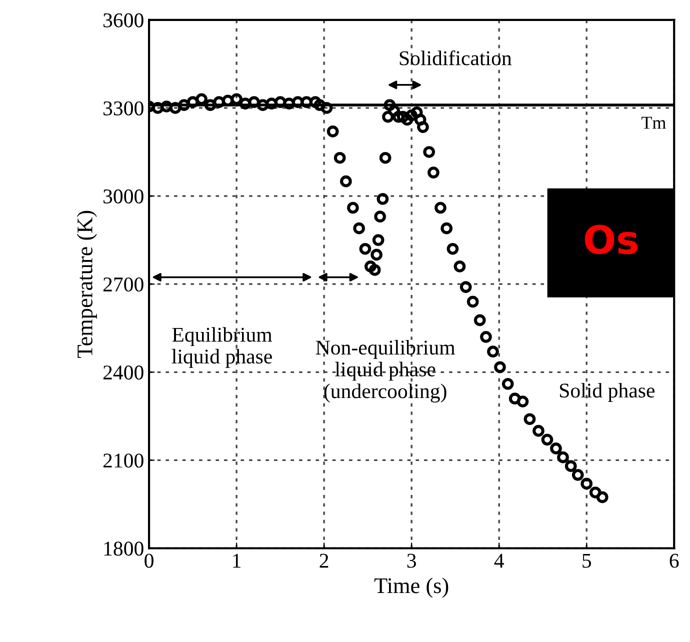 The width and height of the screenshot is (690, 642). What do you see at coordinates (324, 561) in the screenshot?
I see `x-tick-label: 2` at bounding box center [324, 561].